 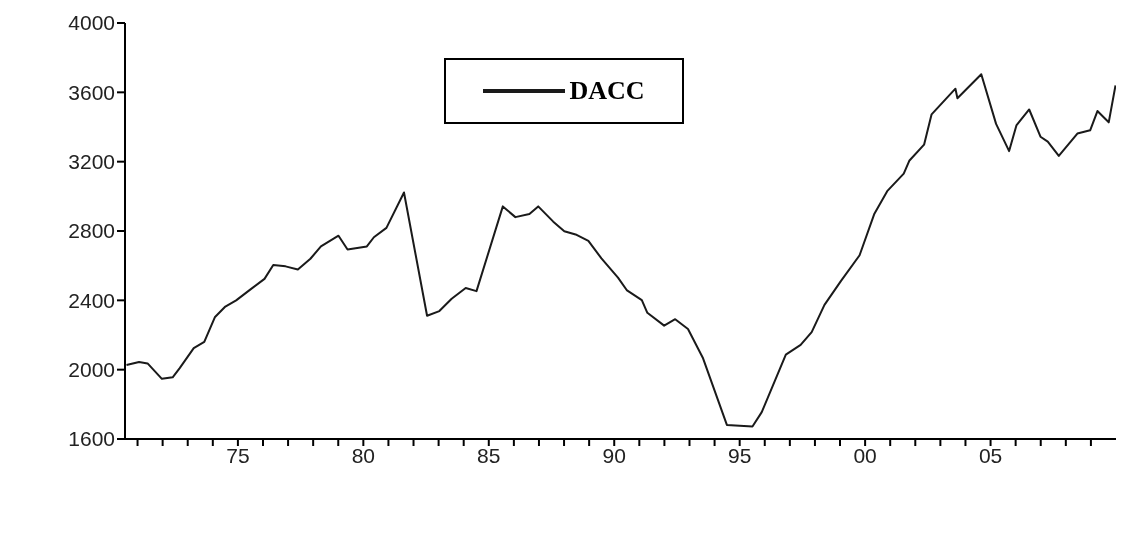 I want to click on y-tick-label: 4000, so click(x=91, y=23).